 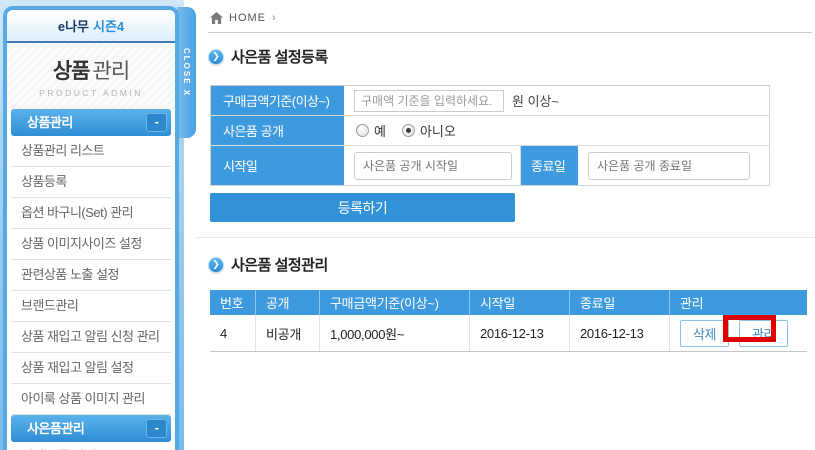 What do you see at coordinates (91, 306) in the screenshot?
I see `sidebar-item-brand: 브랜드관리` at bounding box center [91, 306].